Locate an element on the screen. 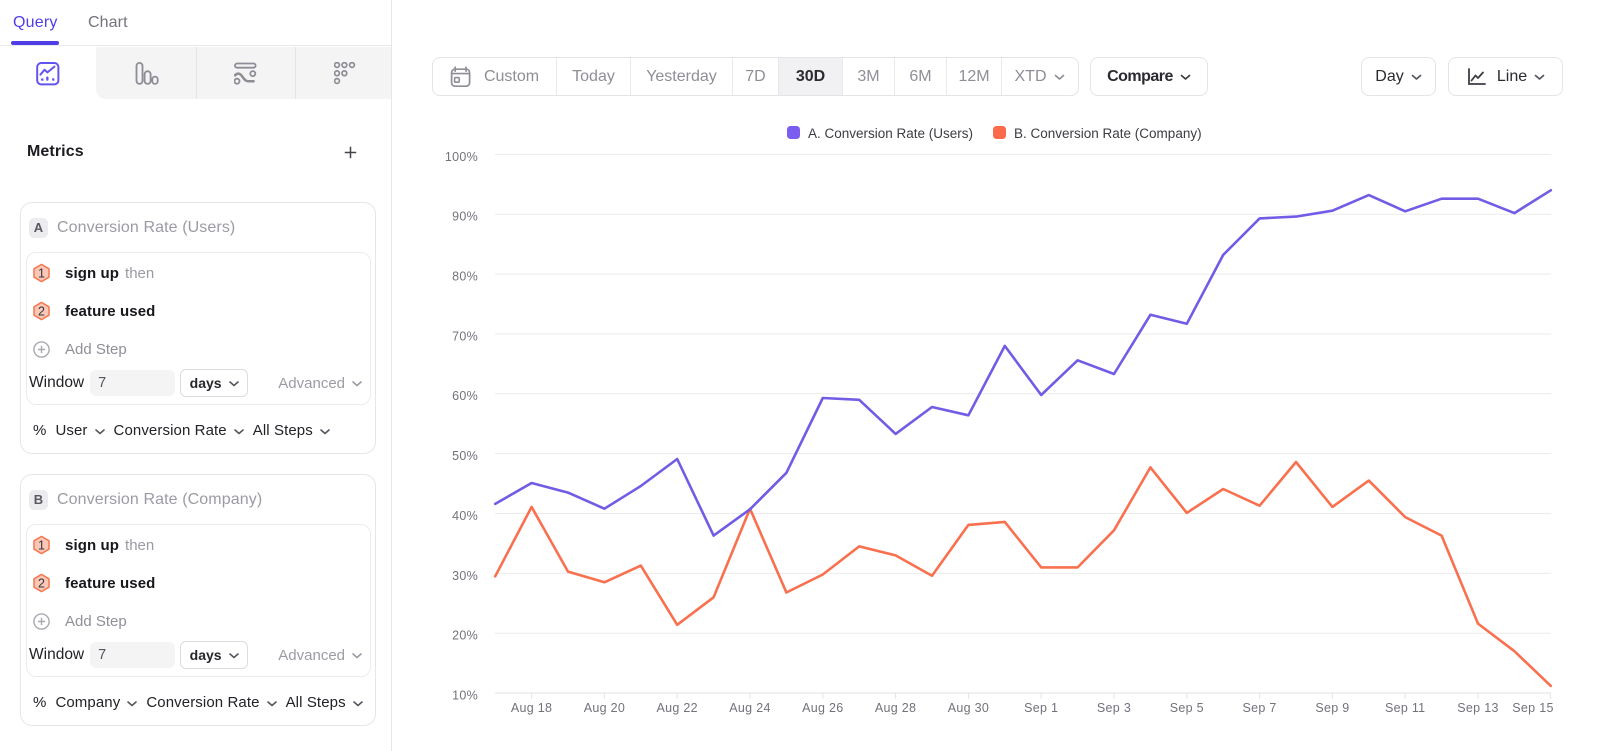  svg-text: Aug 28 is located at coordinates (895, 708).